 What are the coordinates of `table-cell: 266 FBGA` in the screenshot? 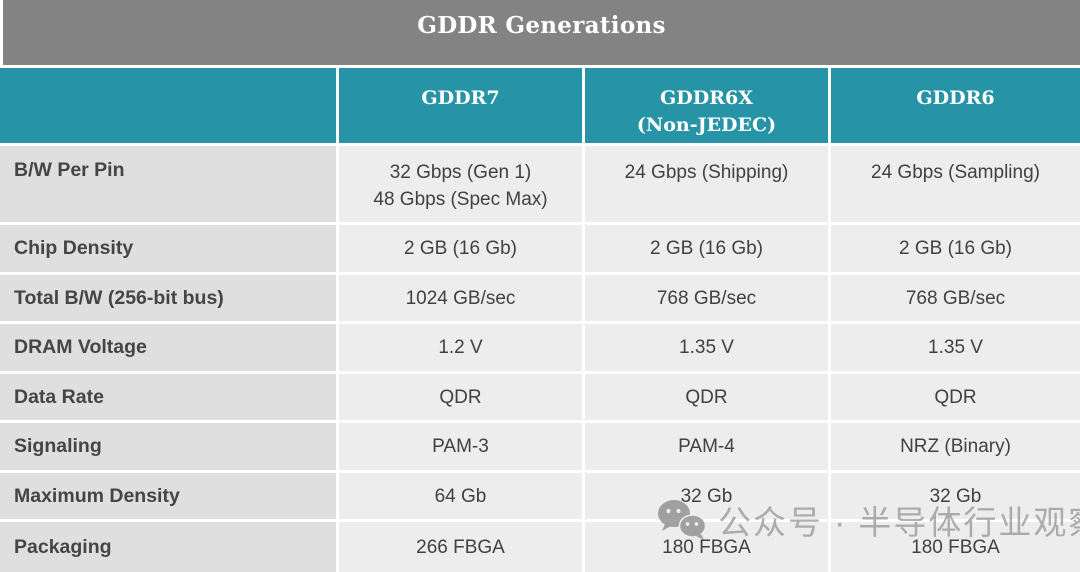 It's located at (460, 547).